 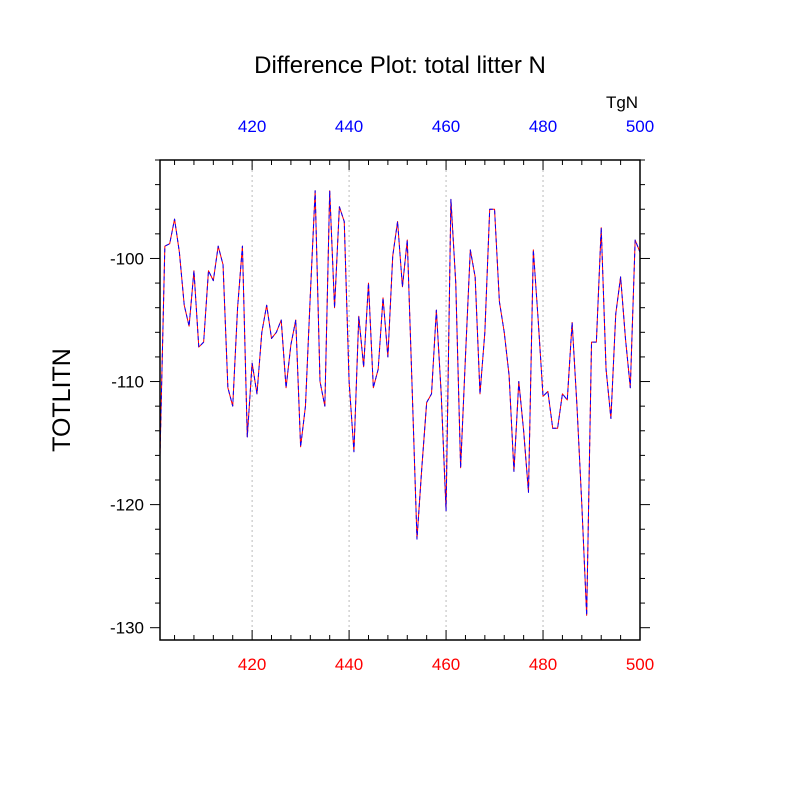 I want to click on unit-label: TgN, so click(x=622, y=102).